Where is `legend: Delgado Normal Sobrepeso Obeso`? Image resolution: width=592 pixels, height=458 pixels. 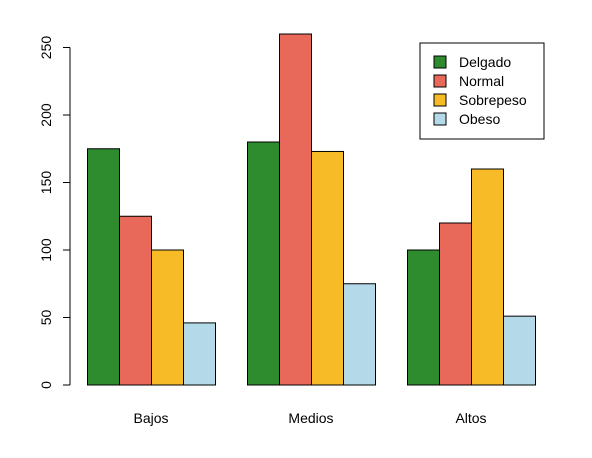
legend: Delgado Normal Sobrepeso Obeso is located at coordinates (482, 91).